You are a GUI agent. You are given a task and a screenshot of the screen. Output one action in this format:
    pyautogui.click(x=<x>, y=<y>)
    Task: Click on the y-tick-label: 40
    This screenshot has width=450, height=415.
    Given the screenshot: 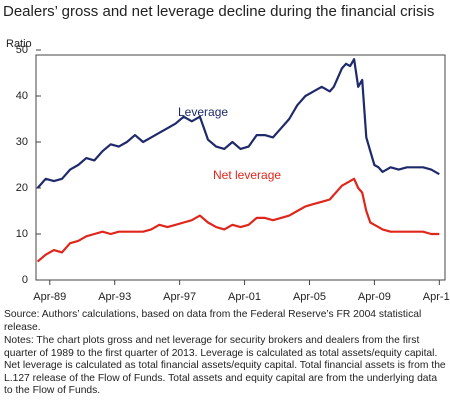 What is the action you would take?
    pyautogui.click(x=22, y=96)
    